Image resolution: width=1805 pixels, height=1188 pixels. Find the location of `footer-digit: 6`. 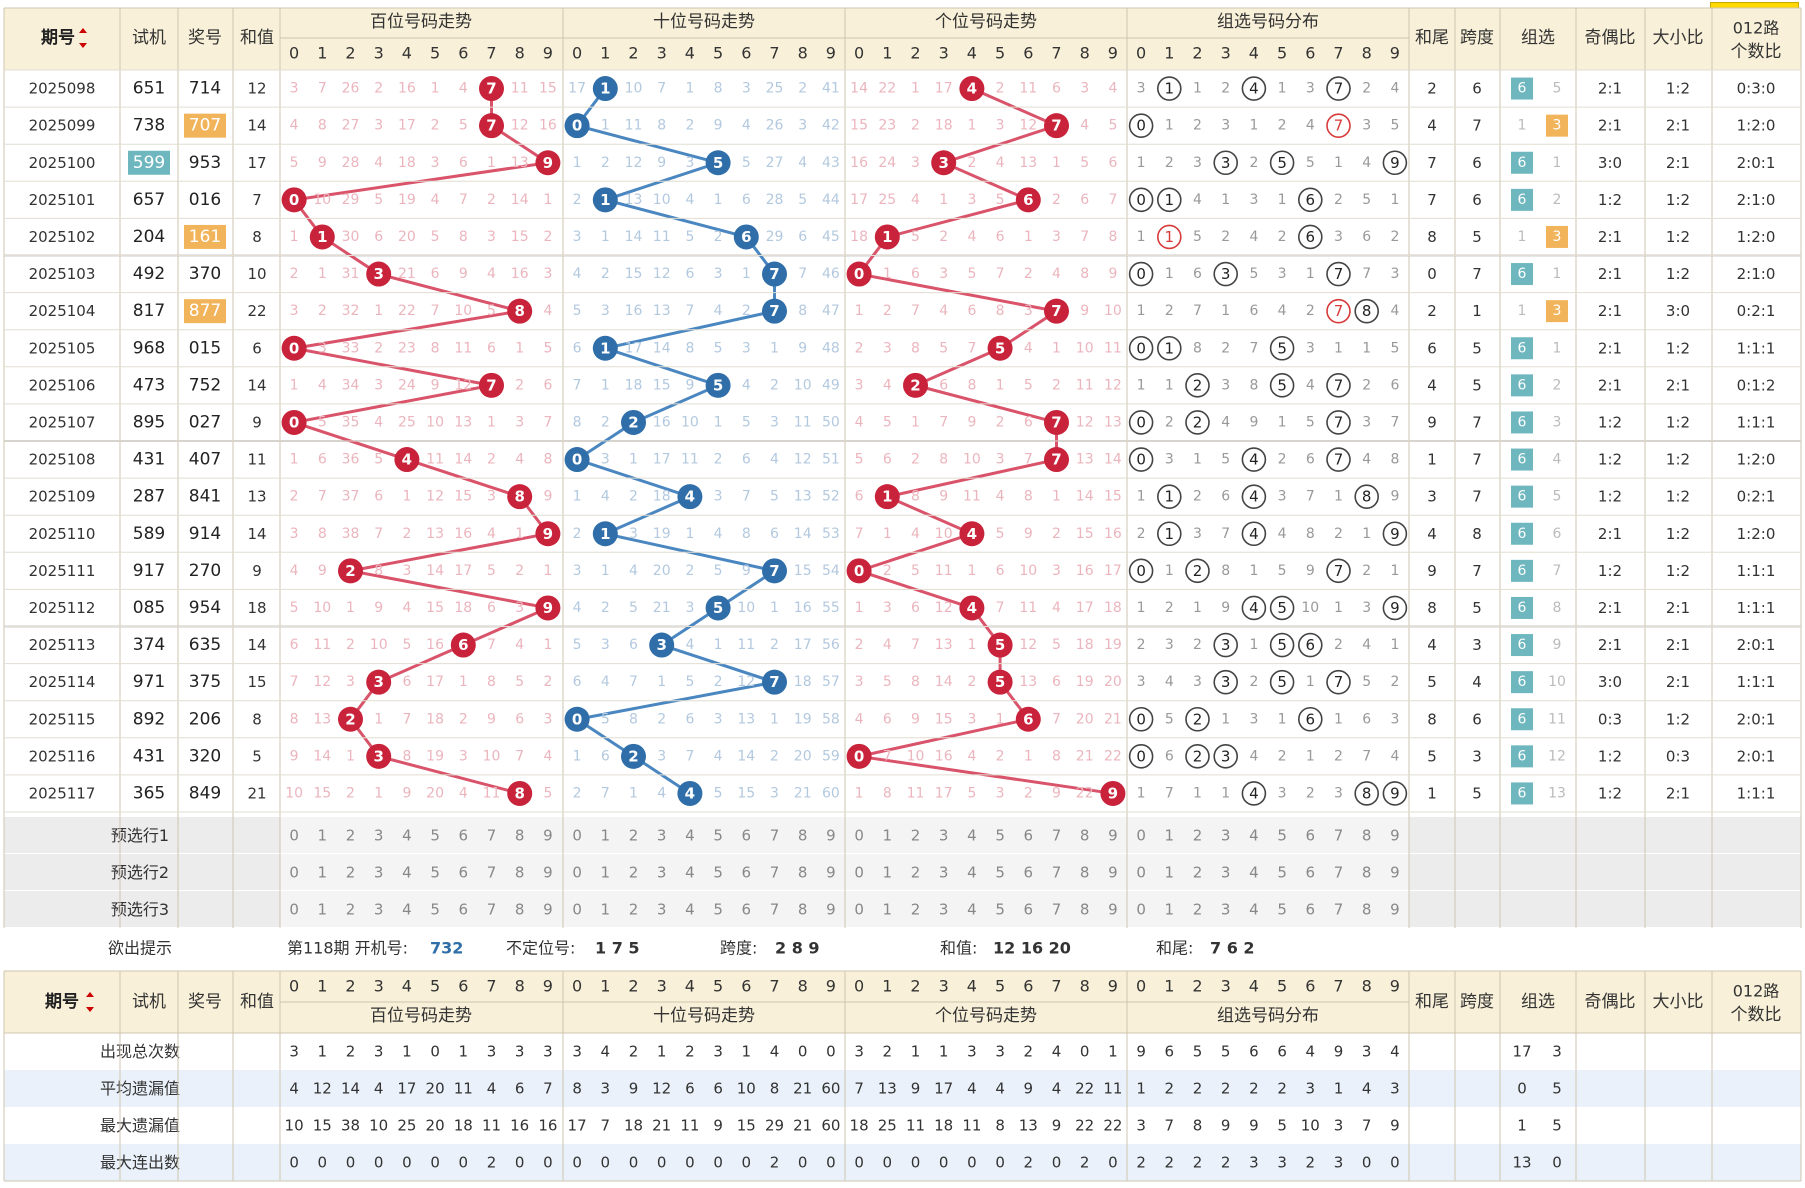

footer-digit: 6 is located at coordinates (1028, 986).